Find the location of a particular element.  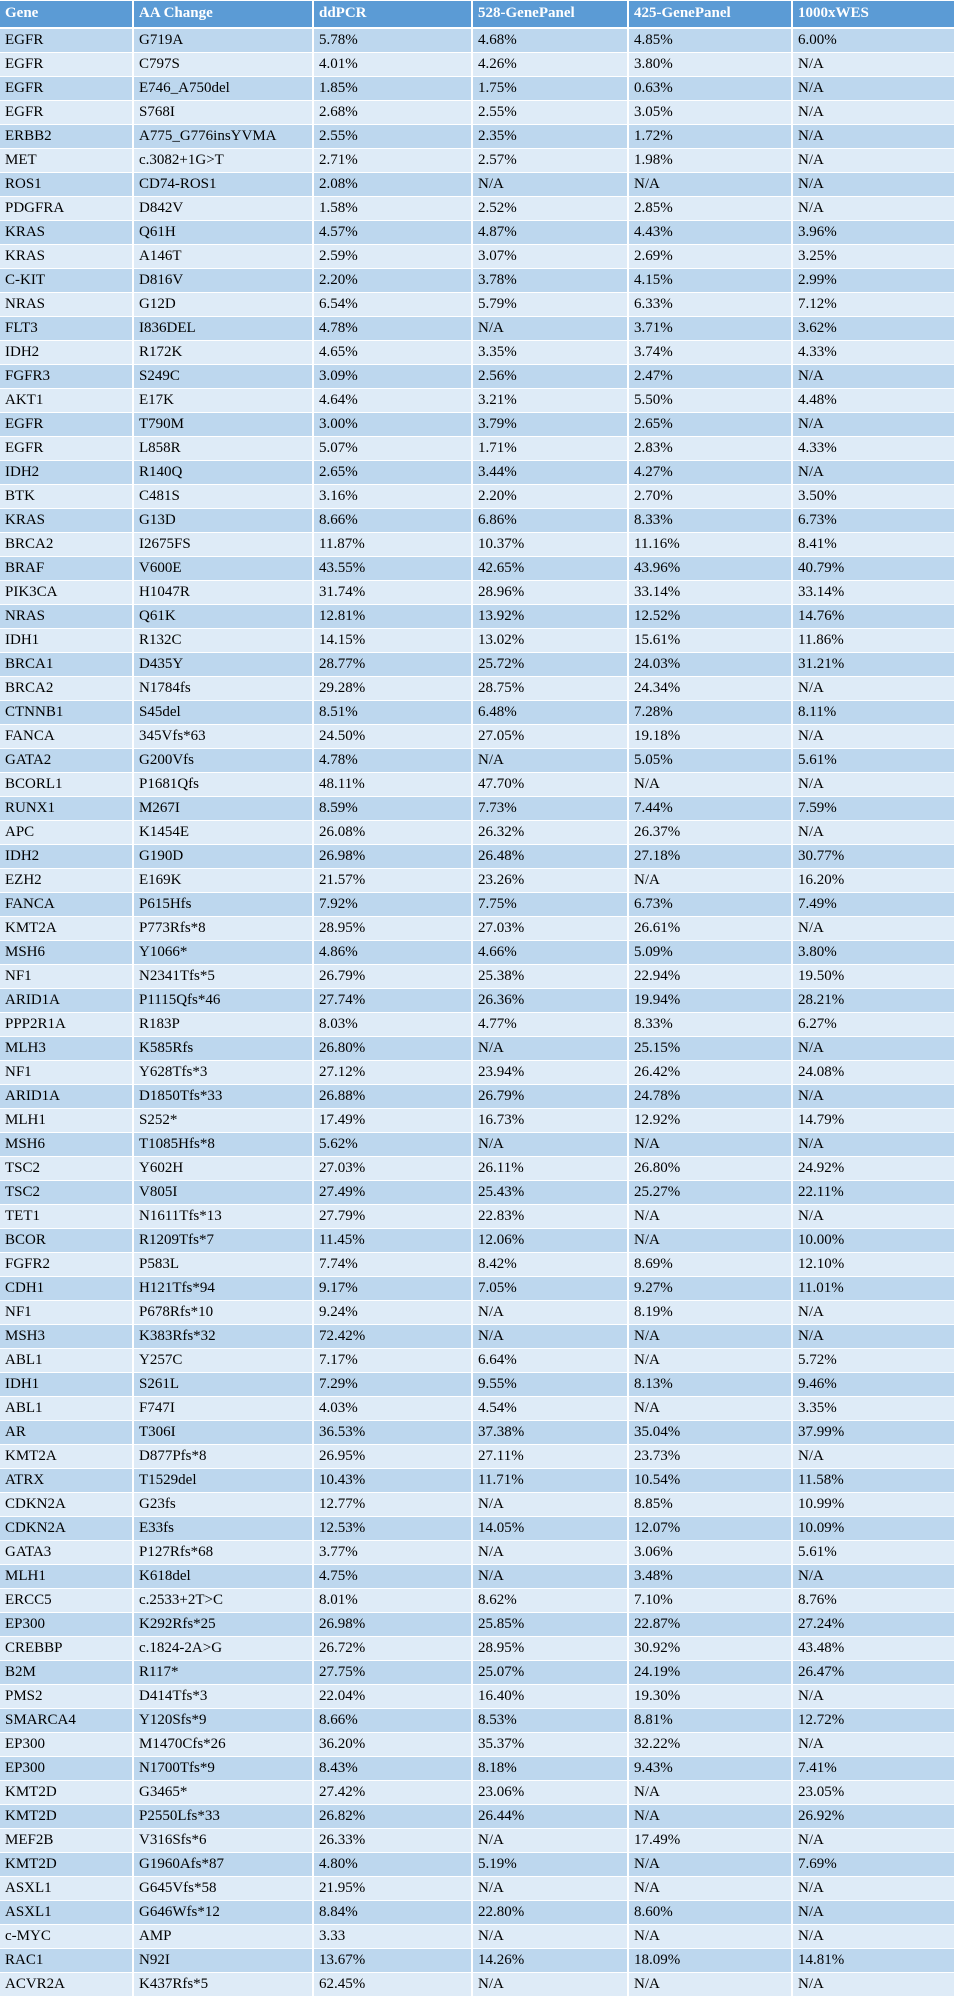

cell-ddpcr: 7.74% is located at coordinates (392, 1264).